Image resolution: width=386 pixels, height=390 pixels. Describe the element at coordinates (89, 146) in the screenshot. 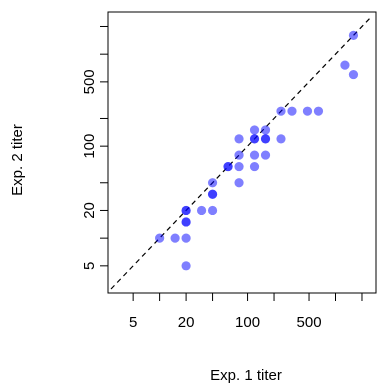

I see `y-tick-label: 100` at that location.